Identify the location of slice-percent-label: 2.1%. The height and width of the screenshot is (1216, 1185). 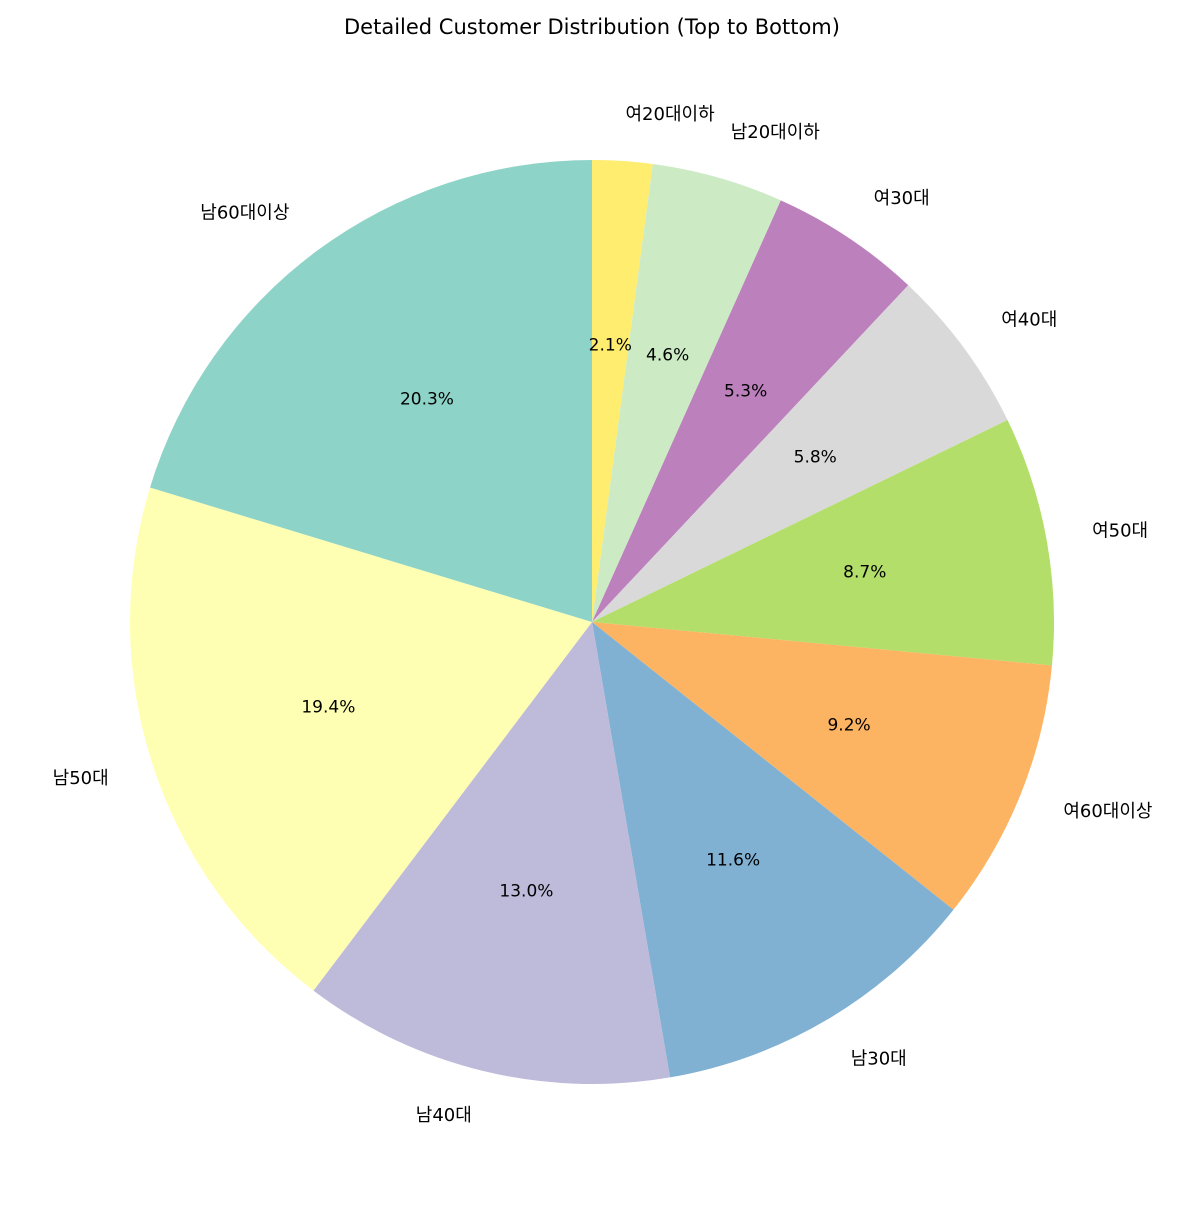
(610, 345).